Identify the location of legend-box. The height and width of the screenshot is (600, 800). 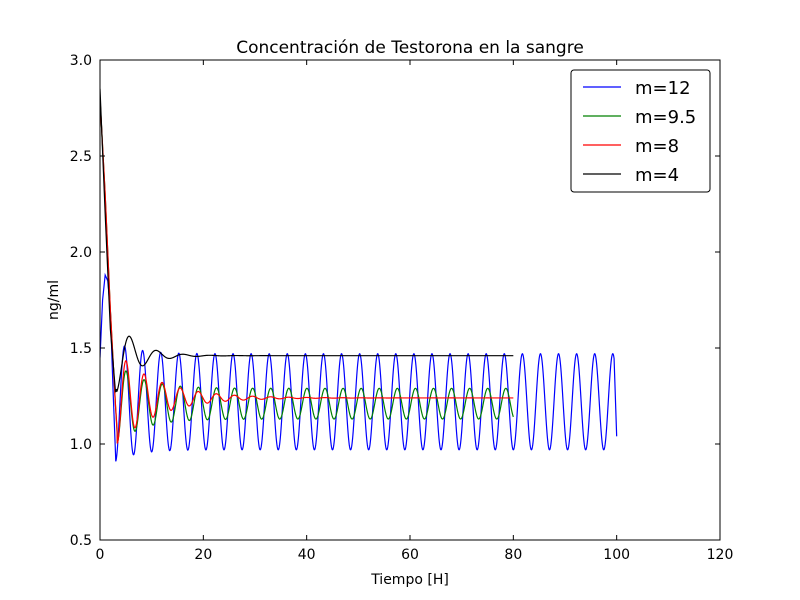
(640, 131).